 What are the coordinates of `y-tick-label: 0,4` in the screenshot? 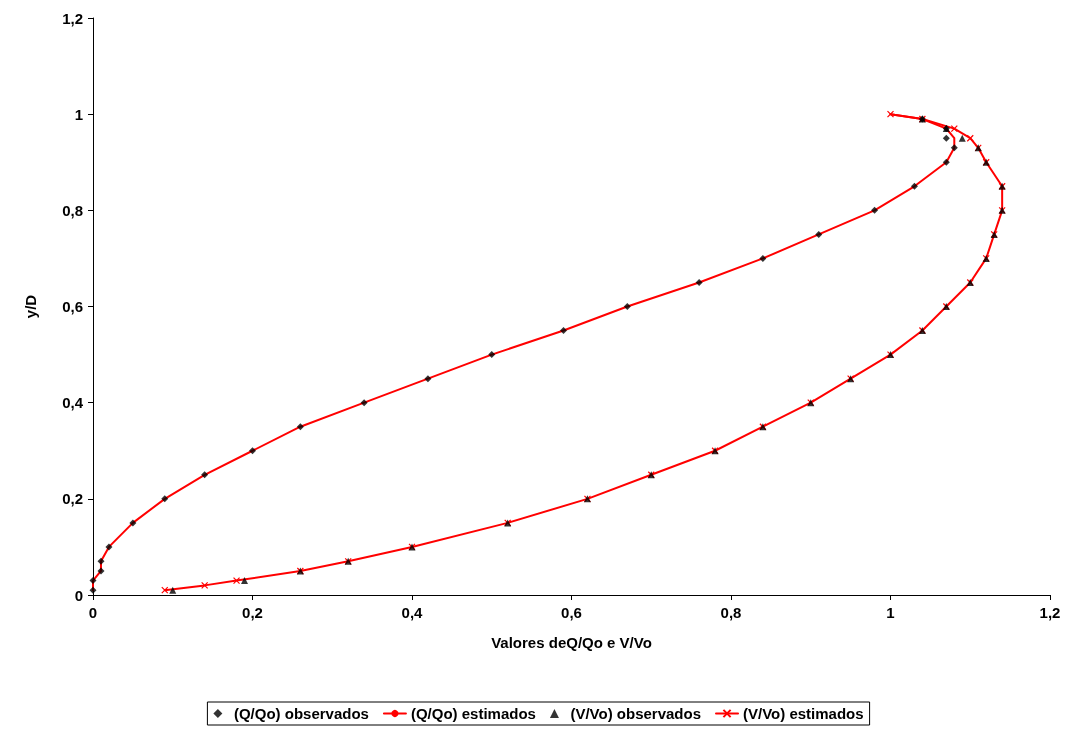 It's located at (73, 403).